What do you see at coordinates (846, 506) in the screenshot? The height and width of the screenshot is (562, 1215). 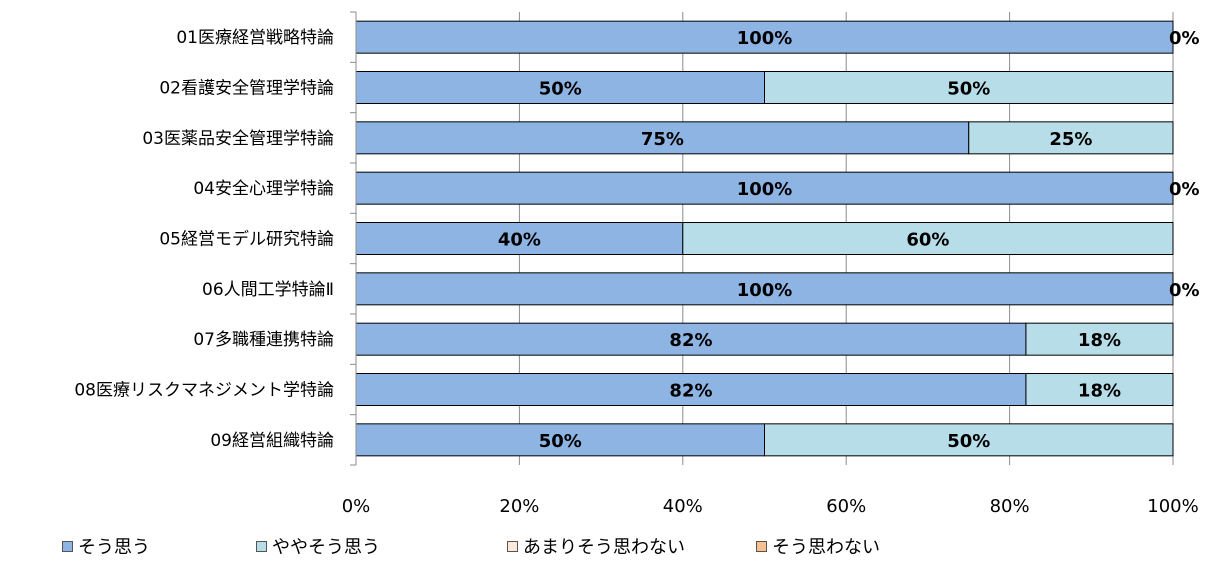 I see `x-tick-label: 60%` at bounding box center [846, 506].